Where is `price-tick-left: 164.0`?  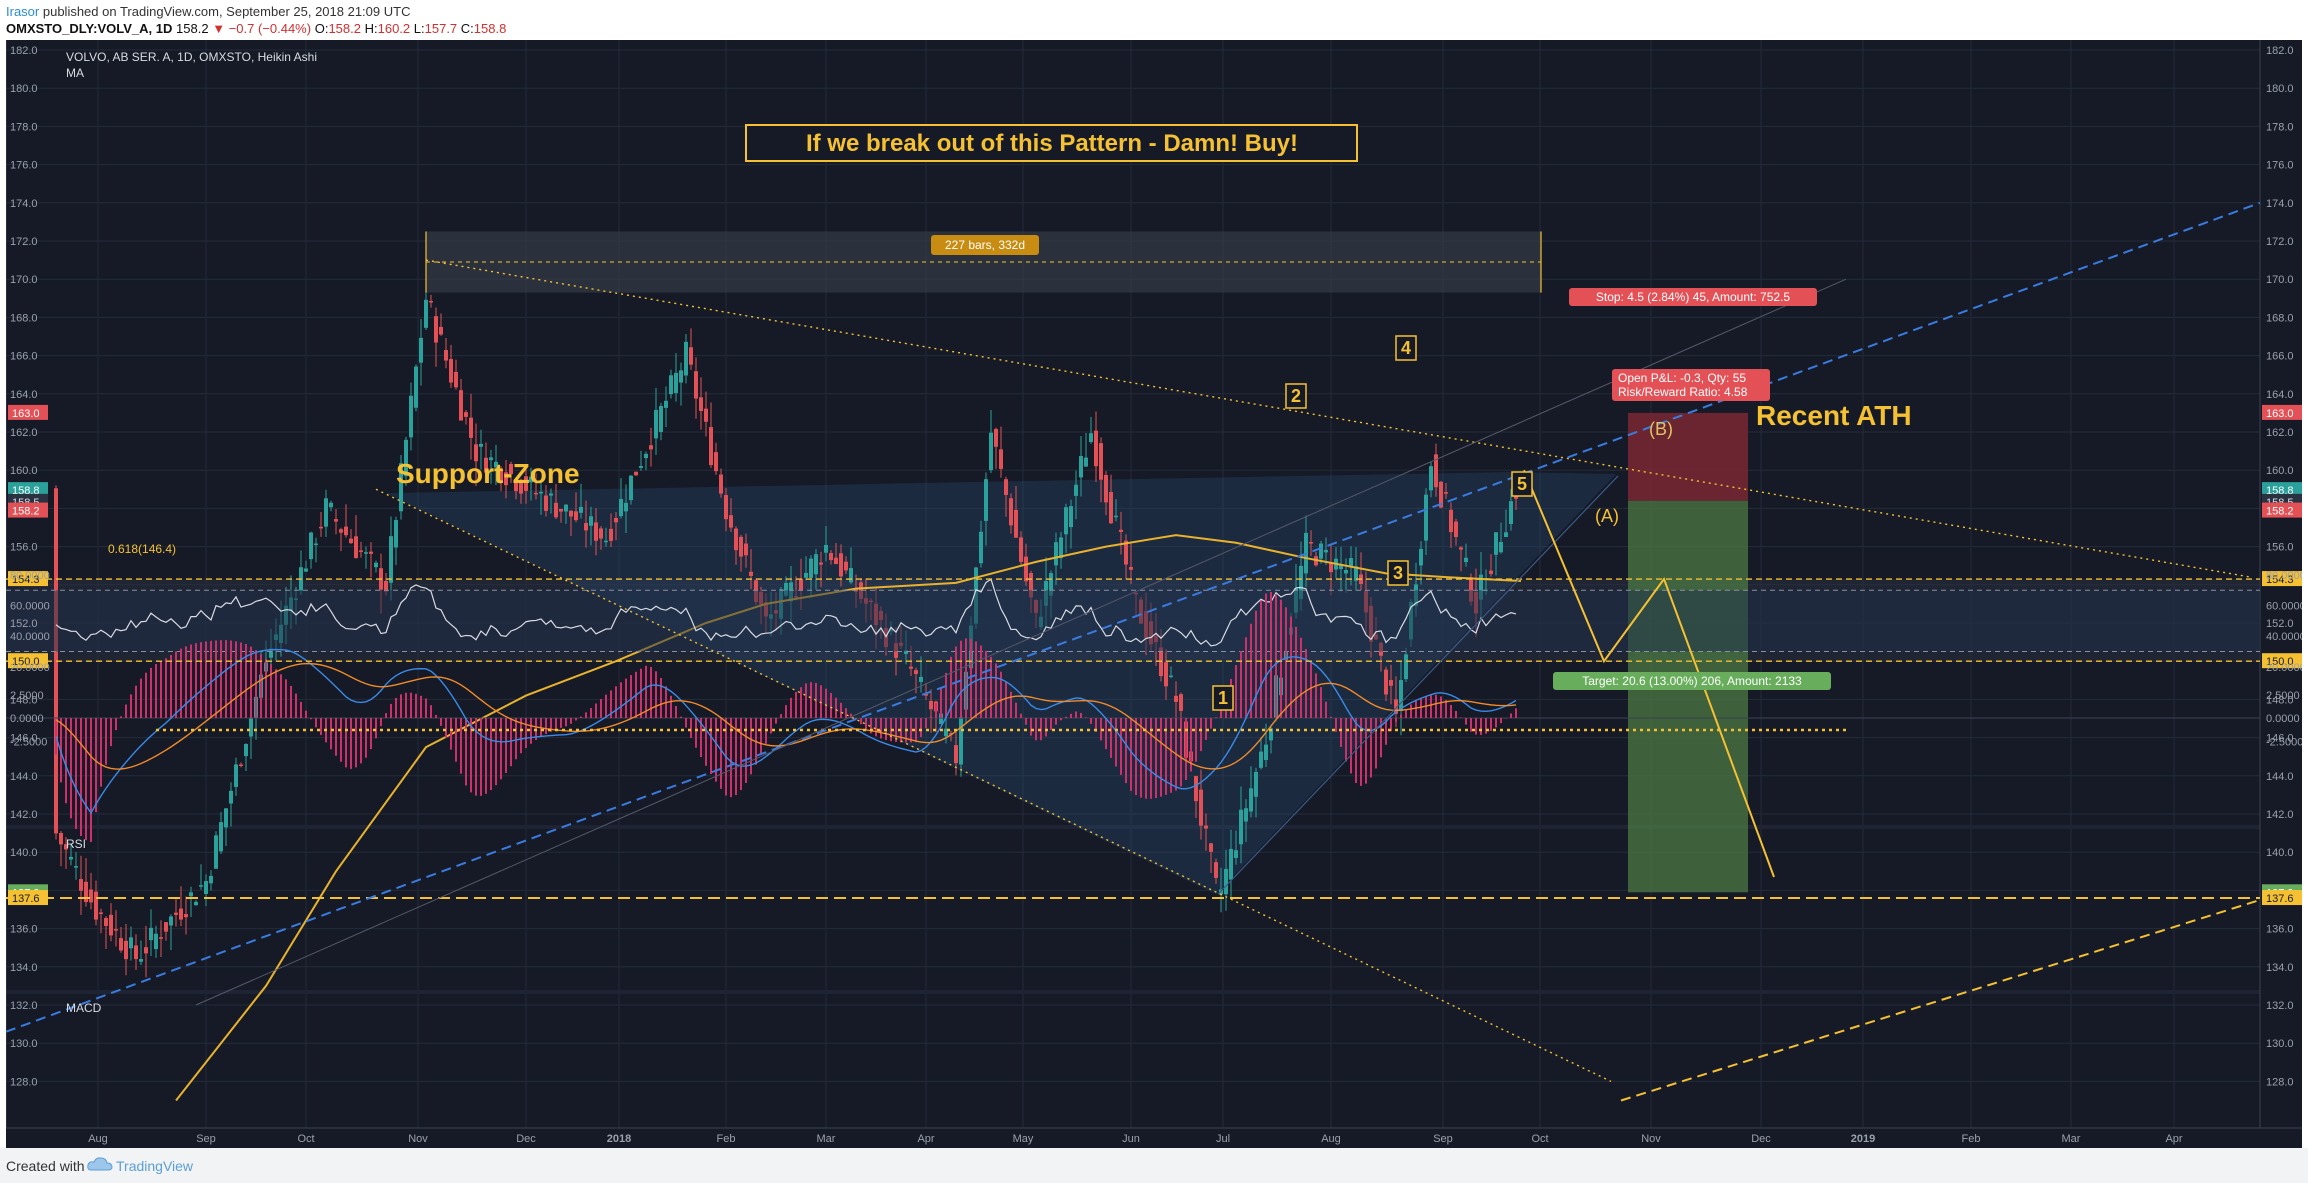 price-tick-left: 164.0 is located at coordinates (24, 395).